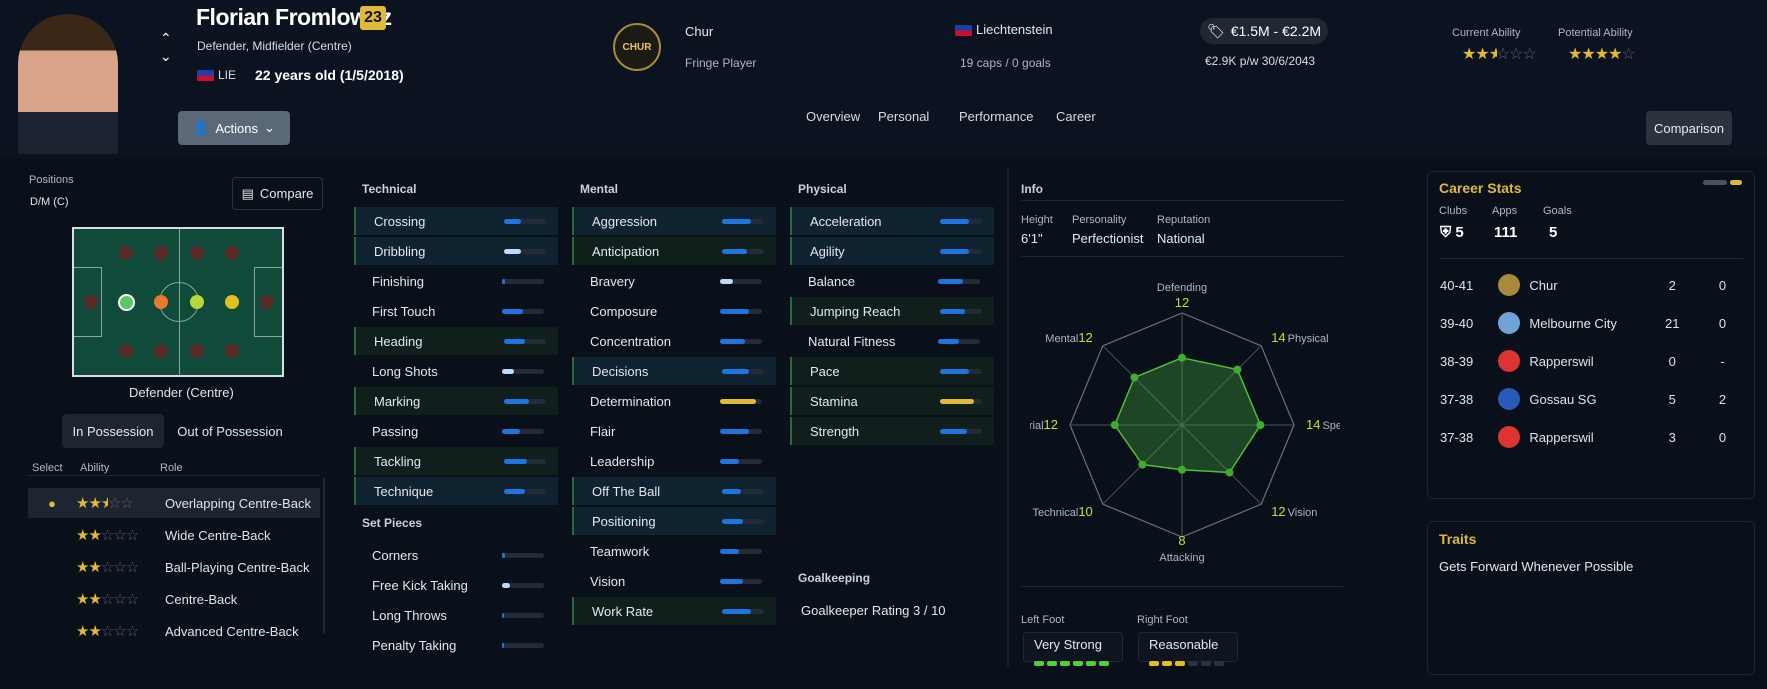 Image resolution: width=1767 pixels, height=689 pixels. What do you see at coordinates (456, 251) in the screenshot?
I see `attribute-row: Dribbling` at bounding box center [456, 251].